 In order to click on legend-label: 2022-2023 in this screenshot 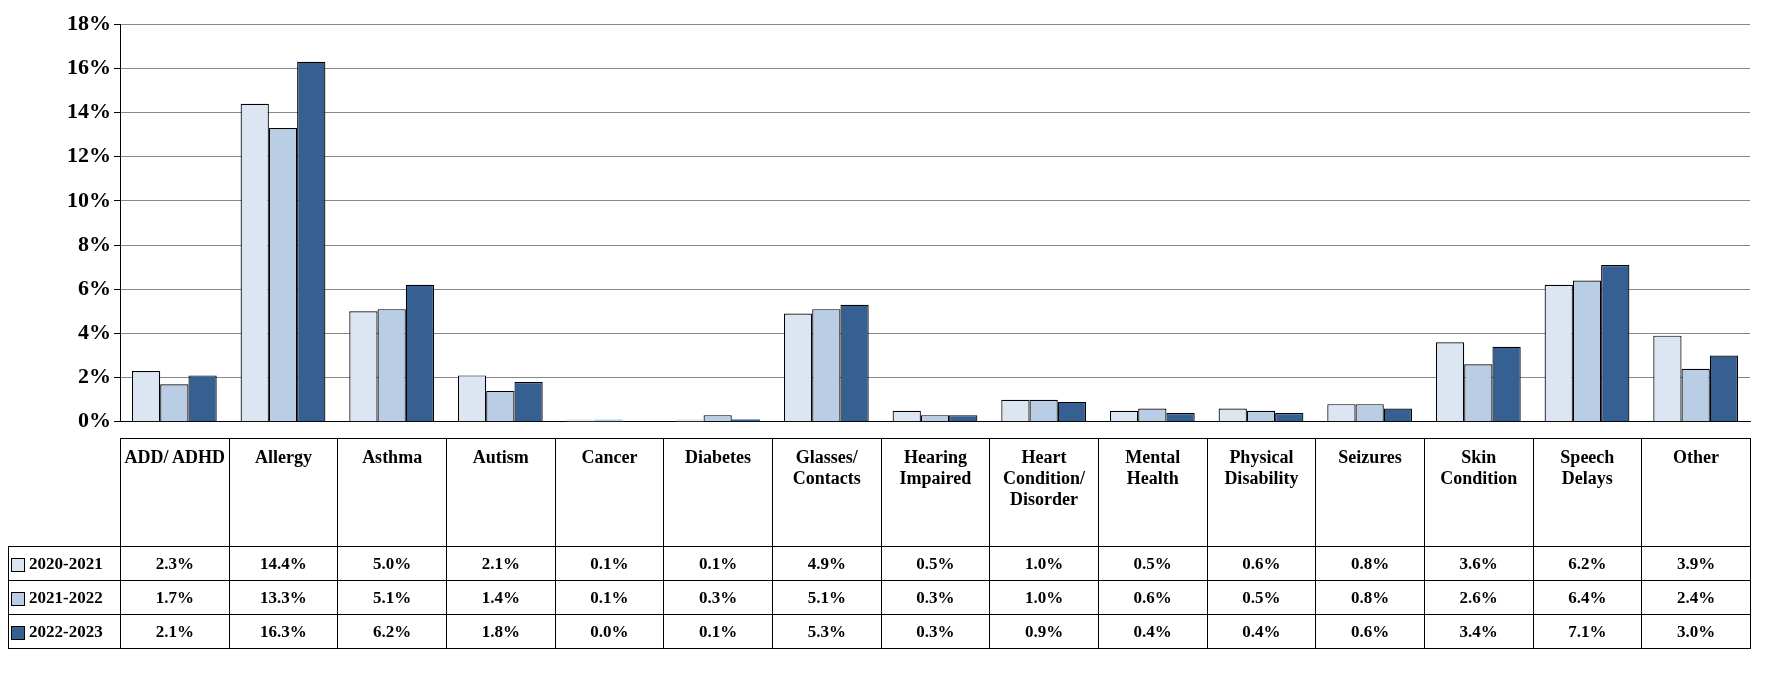, I will do `click(66, 631)`.